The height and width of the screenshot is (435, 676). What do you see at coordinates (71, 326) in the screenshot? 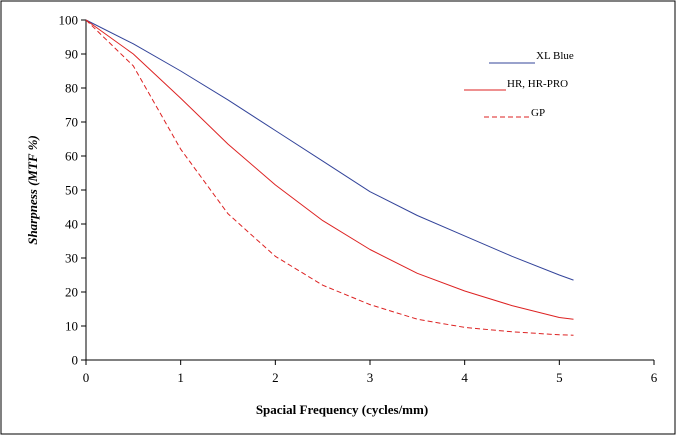
I see `y-tick-label: 10` at bounding box center [71, 326].